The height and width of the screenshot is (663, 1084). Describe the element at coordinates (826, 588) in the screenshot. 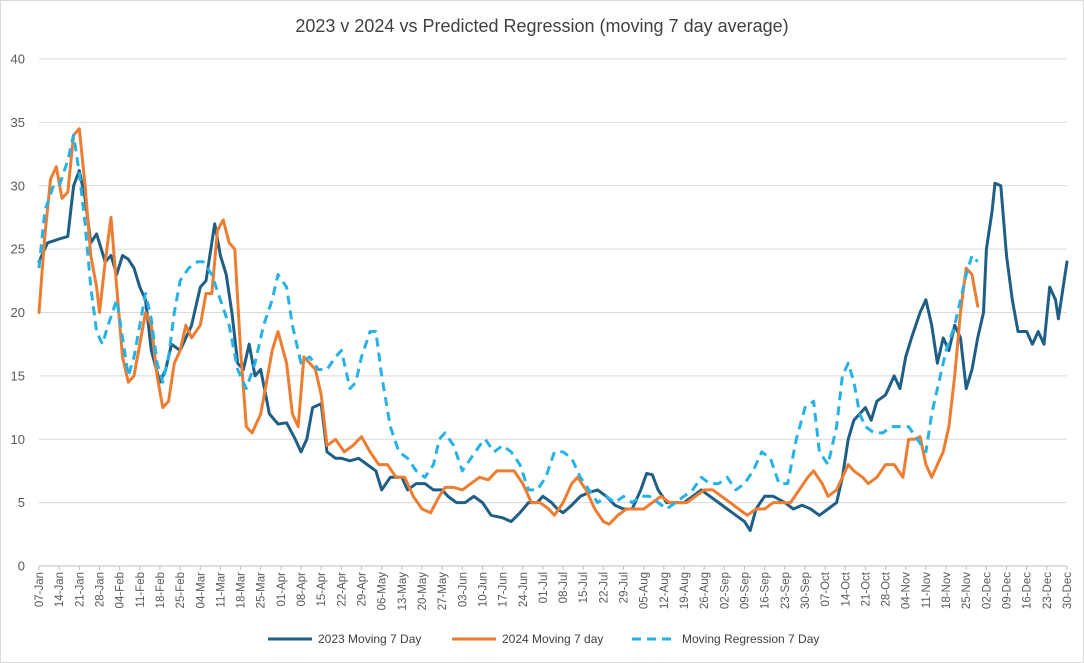

I see `x-tick-label: 07-Oct` at that location.